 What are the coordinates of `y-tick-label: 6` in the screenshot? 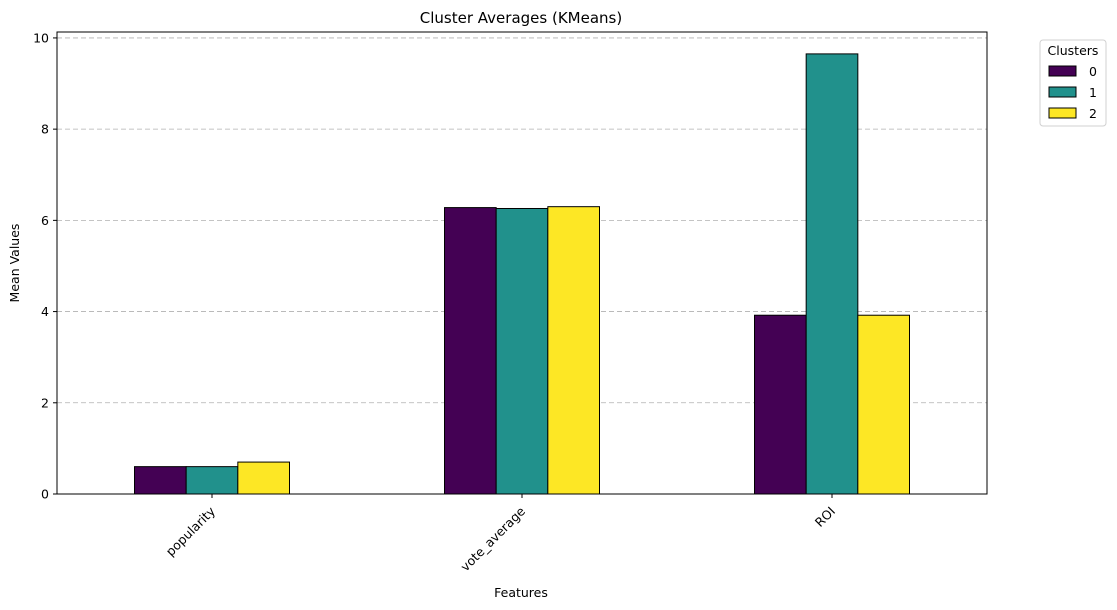 It's located at (45, 220).